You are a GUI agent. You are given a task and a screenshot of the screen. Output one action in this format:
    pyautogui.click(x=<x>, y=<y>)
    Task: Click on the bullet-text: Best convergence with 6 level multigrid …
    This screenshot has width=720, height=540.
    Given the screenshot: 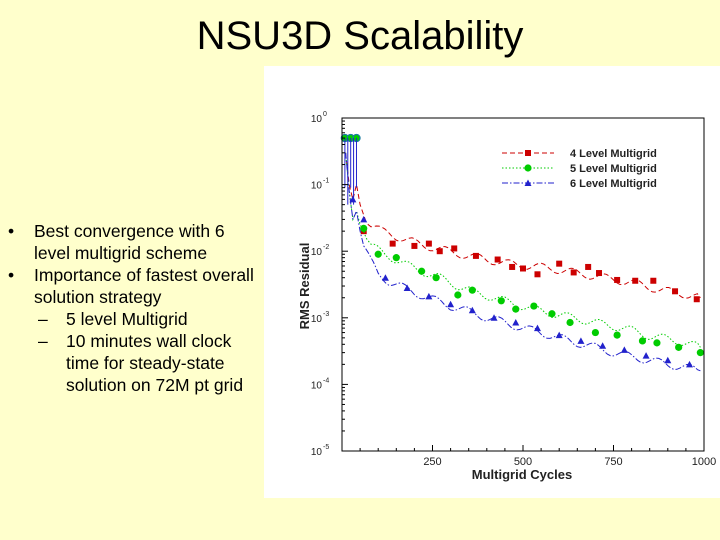 What is the action you would take?
    pyautogui.click(x=129, y=242)
    